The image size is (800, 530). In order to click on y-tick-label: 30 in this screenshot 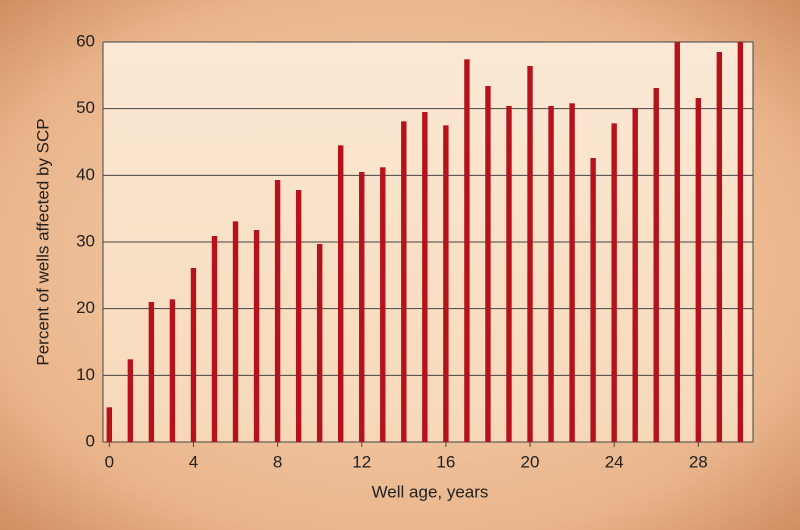, I will do `click(85, 240)`.